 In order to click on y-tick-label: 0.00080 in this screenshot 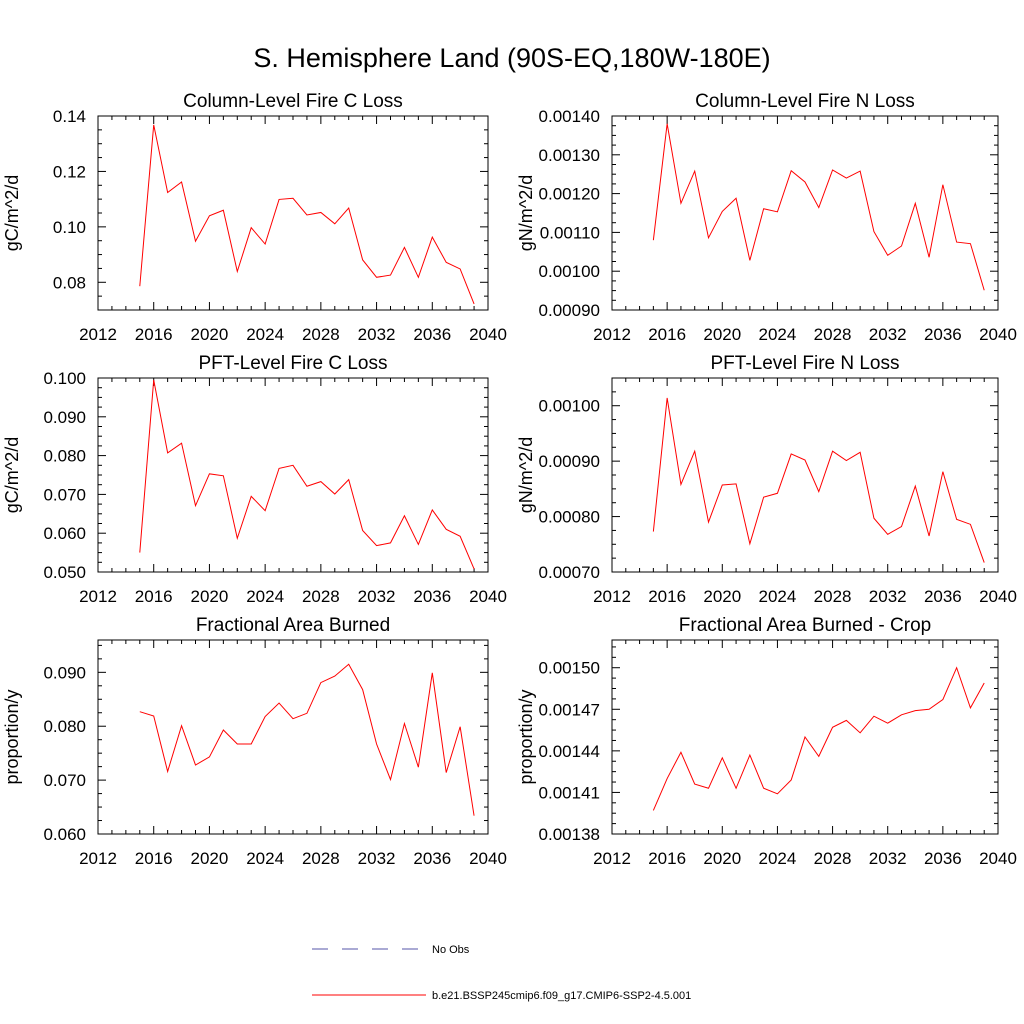, I will do `click(569, 517)`.